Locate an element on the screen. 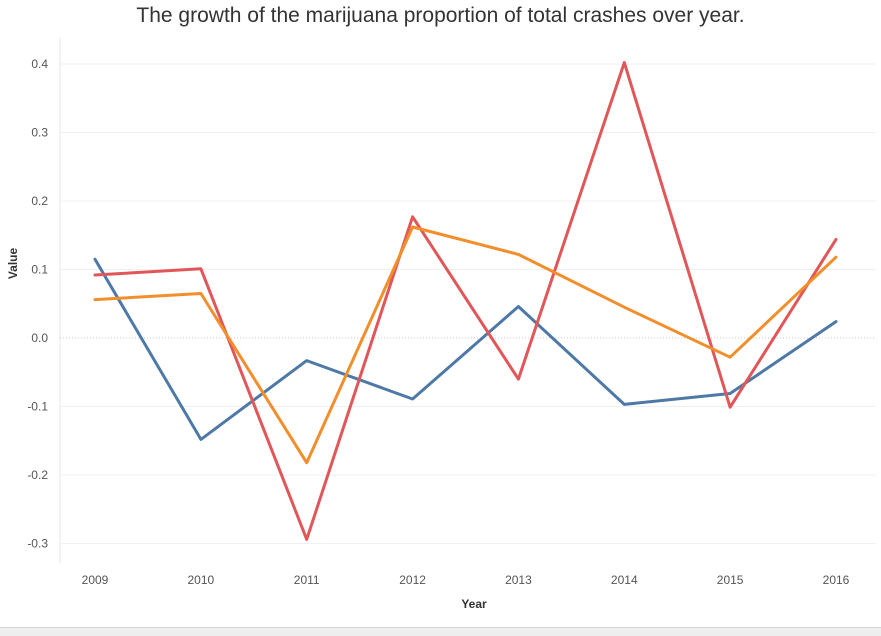 The image size is (881, 636). y-tick-label: 0.0 is located at coordinates (39, 338).